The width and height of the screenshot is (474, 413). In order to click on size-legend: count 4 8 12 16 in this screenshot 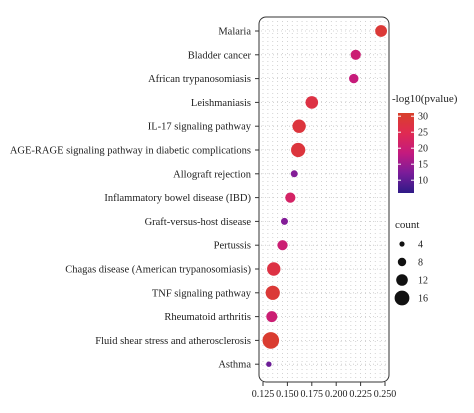, I will do `click(411, 262)`.